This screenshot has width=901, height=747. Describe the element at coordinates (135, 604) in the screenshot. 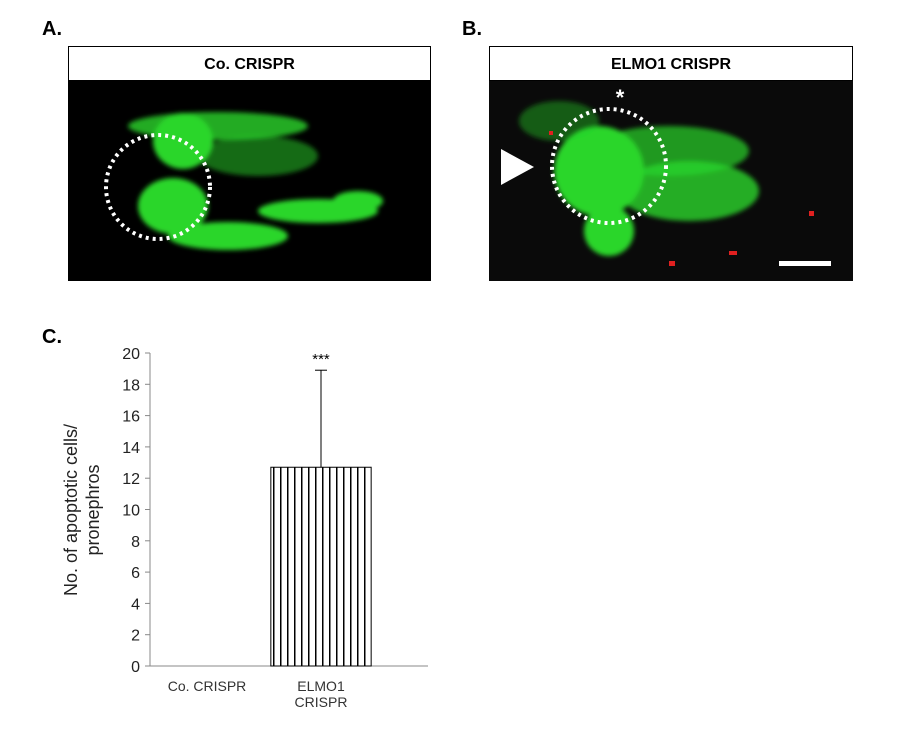

I see `y-tick-label: 4` at that location.